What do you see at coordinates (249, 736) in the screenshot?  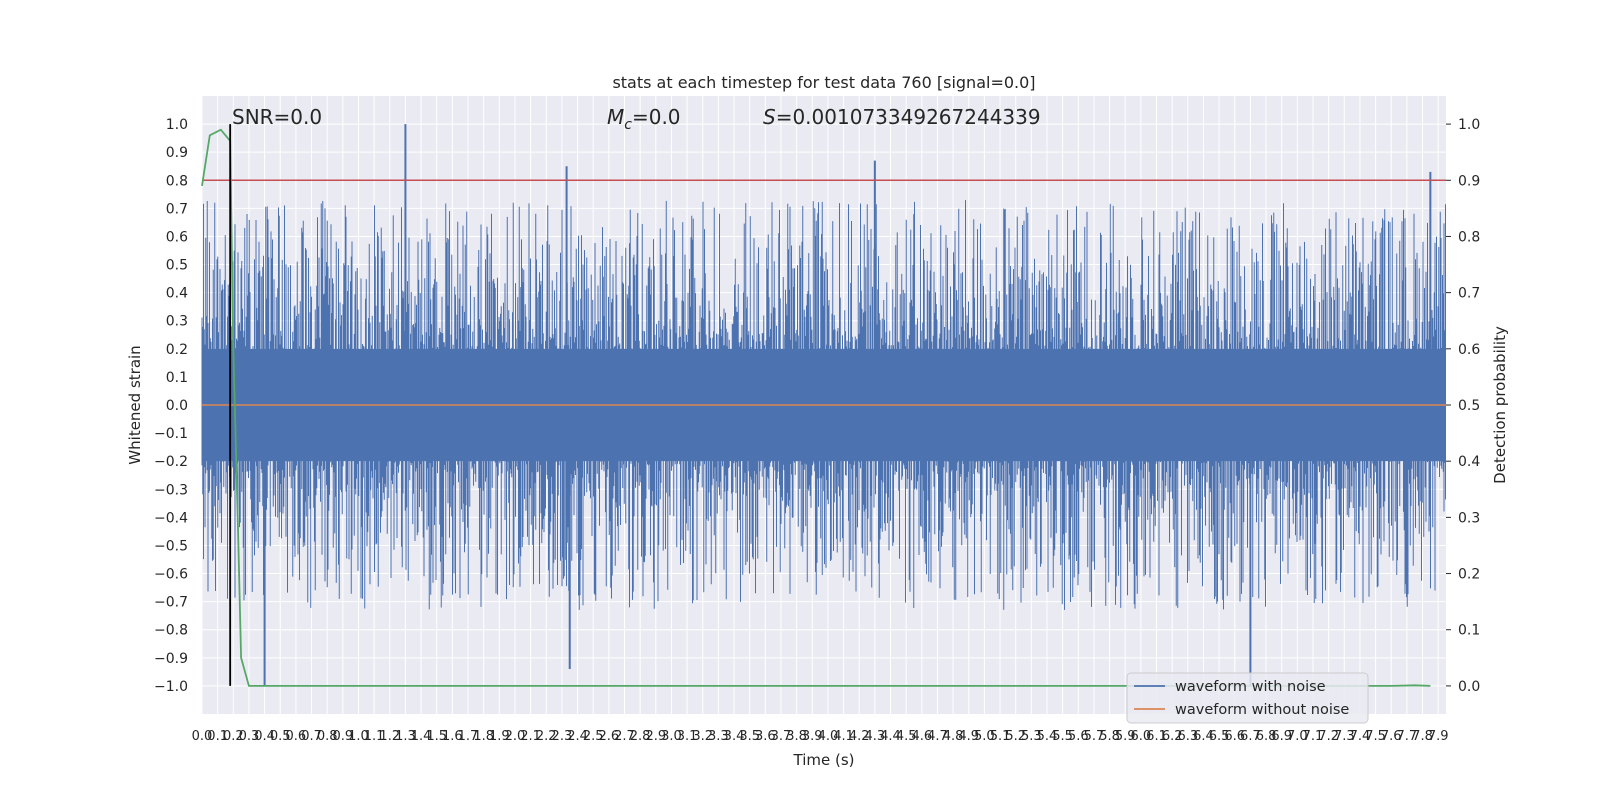 I see `x-tick-label: 0.3` at bounding box center [249, 736].